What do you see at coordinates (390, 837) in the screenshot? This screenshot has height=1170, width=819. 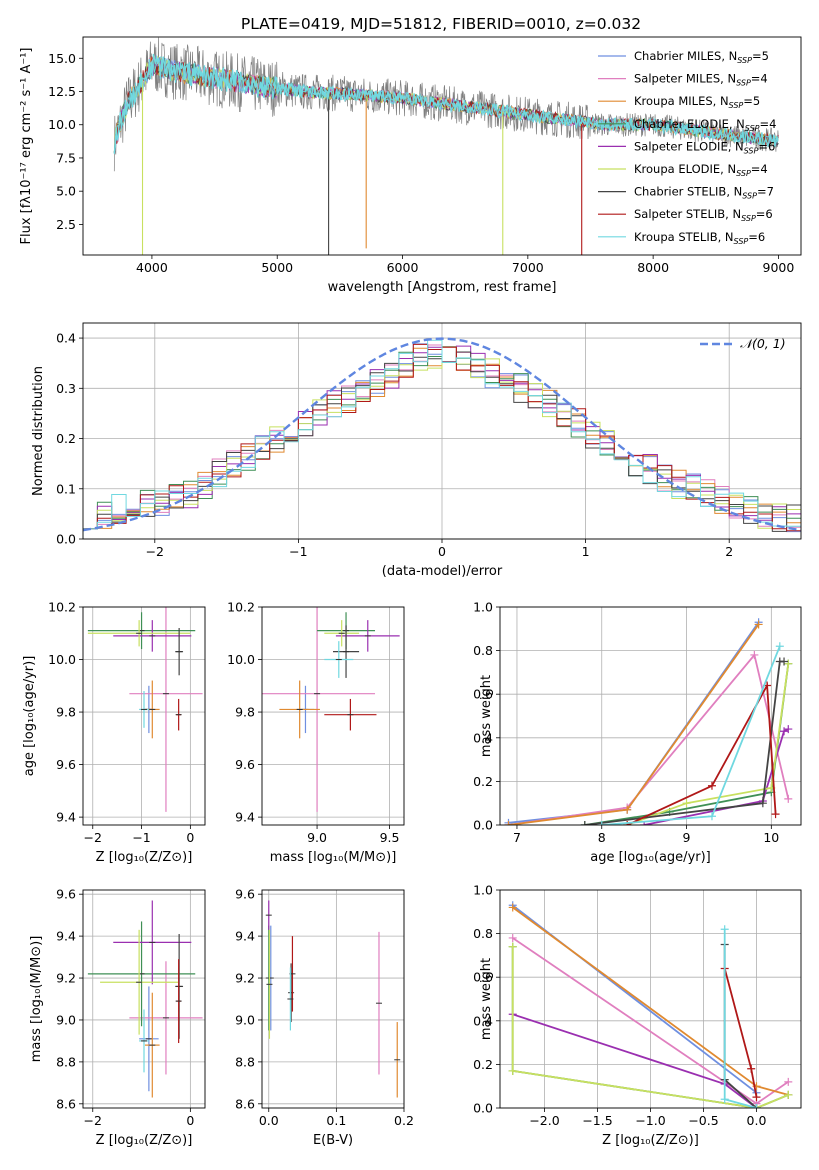 I see `x-tick-label: 9.5` at bounding box center [390, 837].